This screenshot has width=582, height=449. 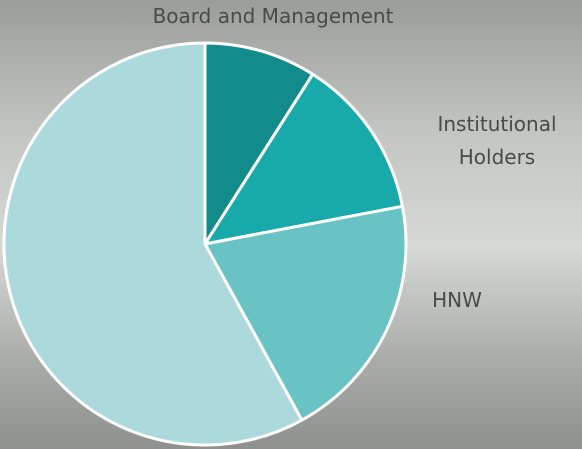 What do you see at coordinates (273, 16) in the screenshot?
I see `slice-label: Board and Management` at bounding box center [273, 16].